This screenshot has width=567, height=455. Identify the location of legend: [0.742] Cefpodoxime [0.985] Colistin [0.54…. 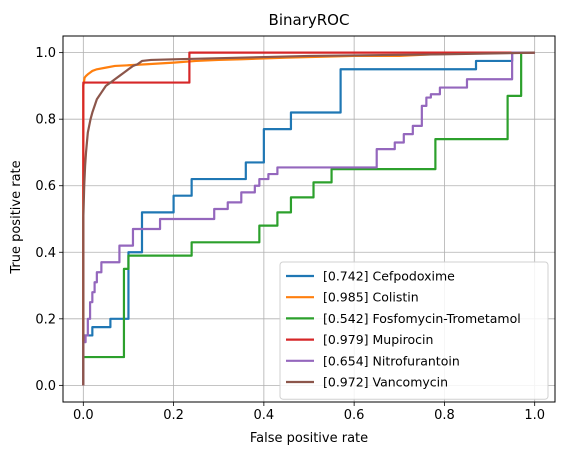
(414, 330).